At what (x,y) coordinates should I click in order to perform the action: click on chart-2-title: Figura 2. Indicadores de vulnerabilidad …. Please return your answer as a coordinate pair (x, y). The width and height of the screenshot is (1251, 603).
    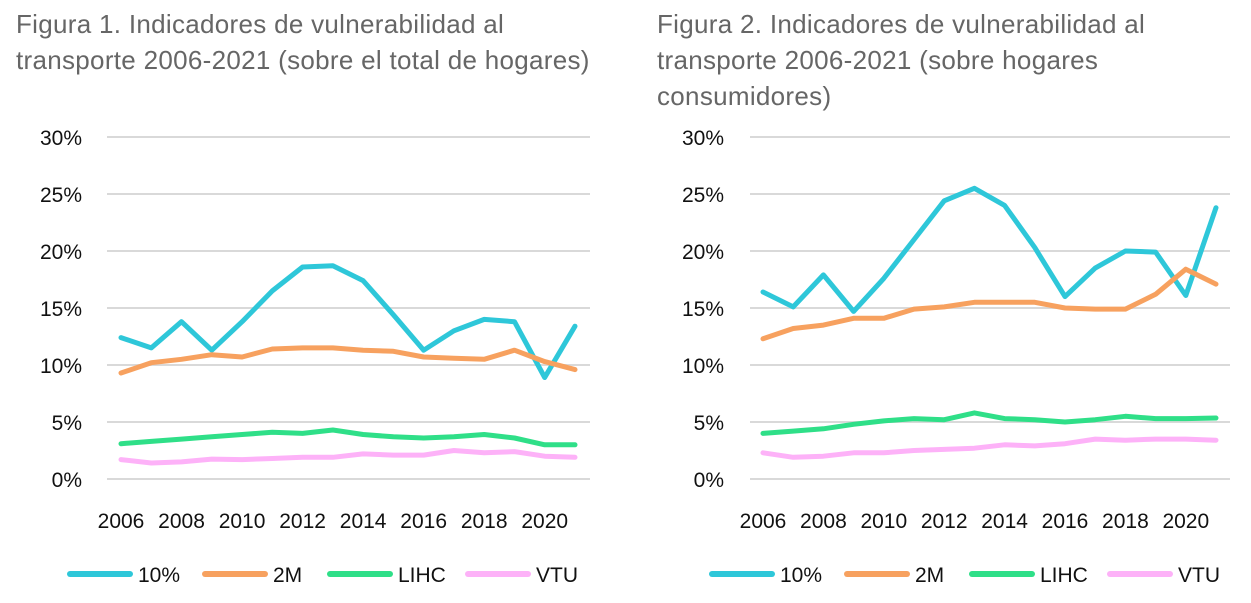
    Looking at the image, I should click on (901, 60).